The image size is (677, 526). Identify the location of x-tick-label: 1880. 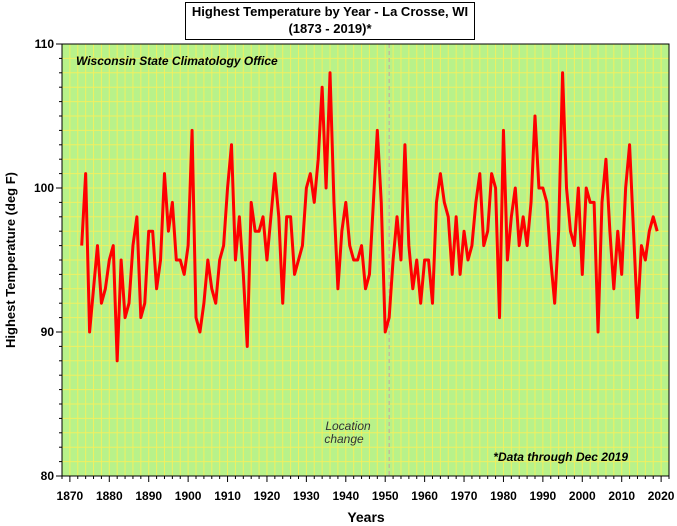
(109, 496).